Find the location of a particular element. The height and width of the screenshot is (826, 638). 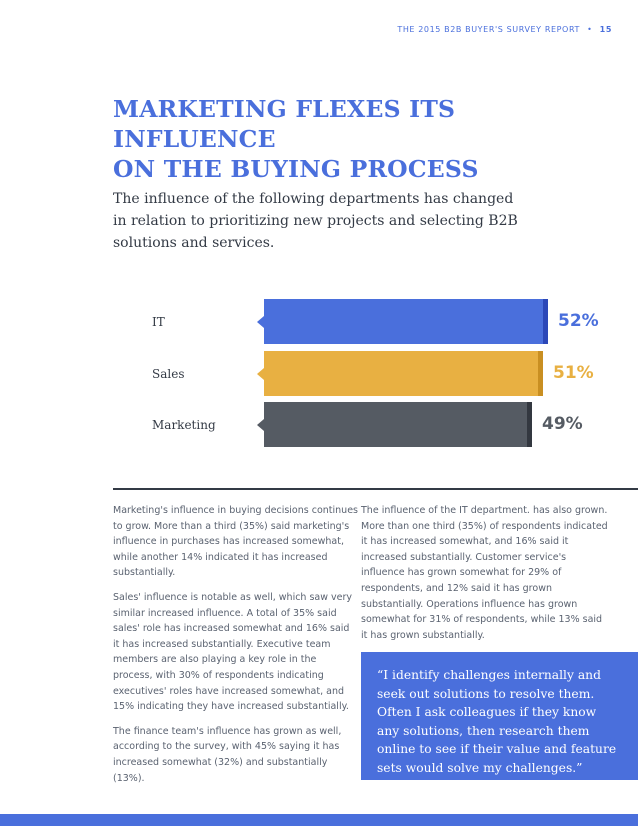

bar-category-label: Marketing is located at coordinates (184, 425).